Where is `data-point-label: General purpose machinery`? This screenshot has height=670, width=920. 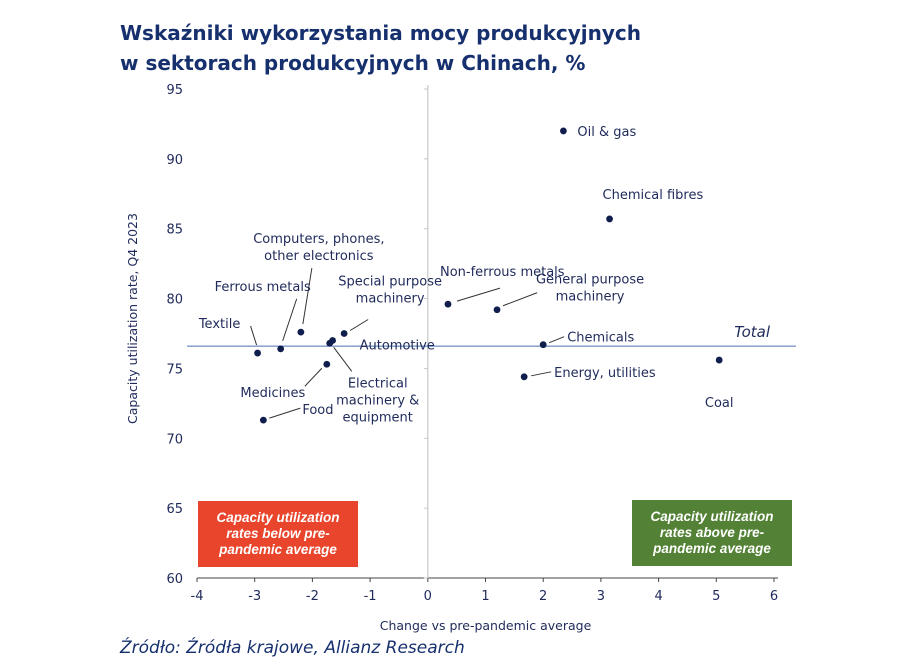 data-point-label: General purpose machinery is located at coordinates (590, 289).